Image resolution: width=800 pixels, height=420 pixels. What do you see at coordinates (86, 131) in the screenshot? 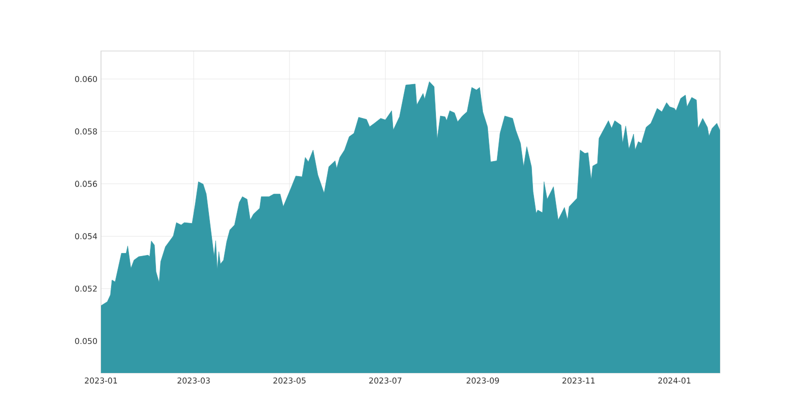
I see `y-tick-label: 0.058` at bounding box center [86, 131].